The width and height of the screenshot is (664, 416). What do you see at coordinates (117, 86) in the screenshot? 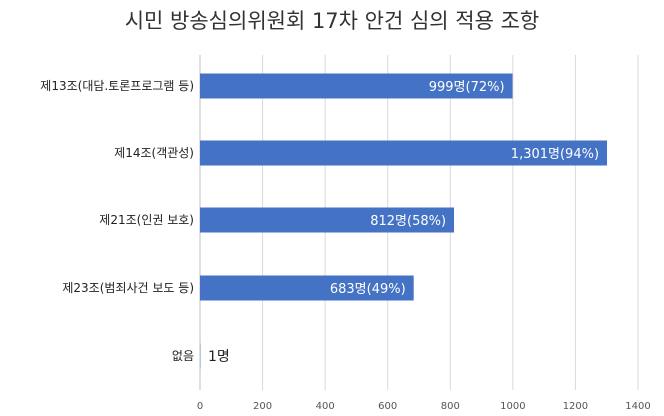
I see `category-label-0: 제13조(대담.토론프로그램 등)` at bounding box center [117, 86].